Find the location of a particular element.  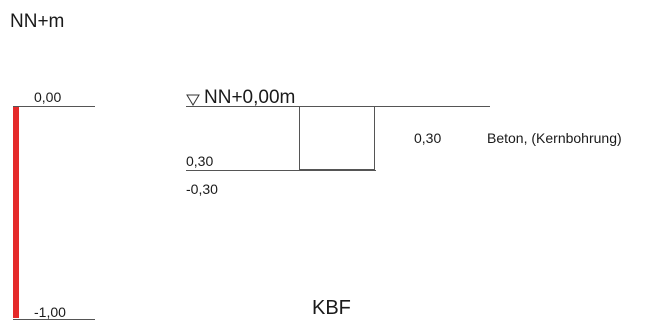

column-title: KBF is located at coordinates (331, 308).